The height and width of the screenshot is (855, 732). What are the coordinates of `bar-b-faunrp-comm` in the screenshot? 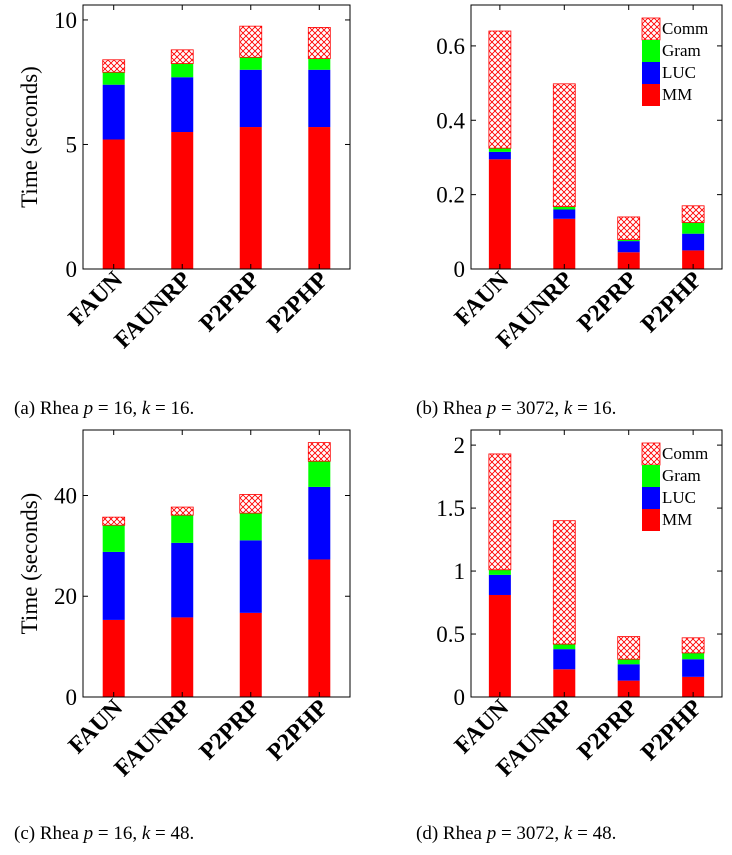 It's located at (564, 145).